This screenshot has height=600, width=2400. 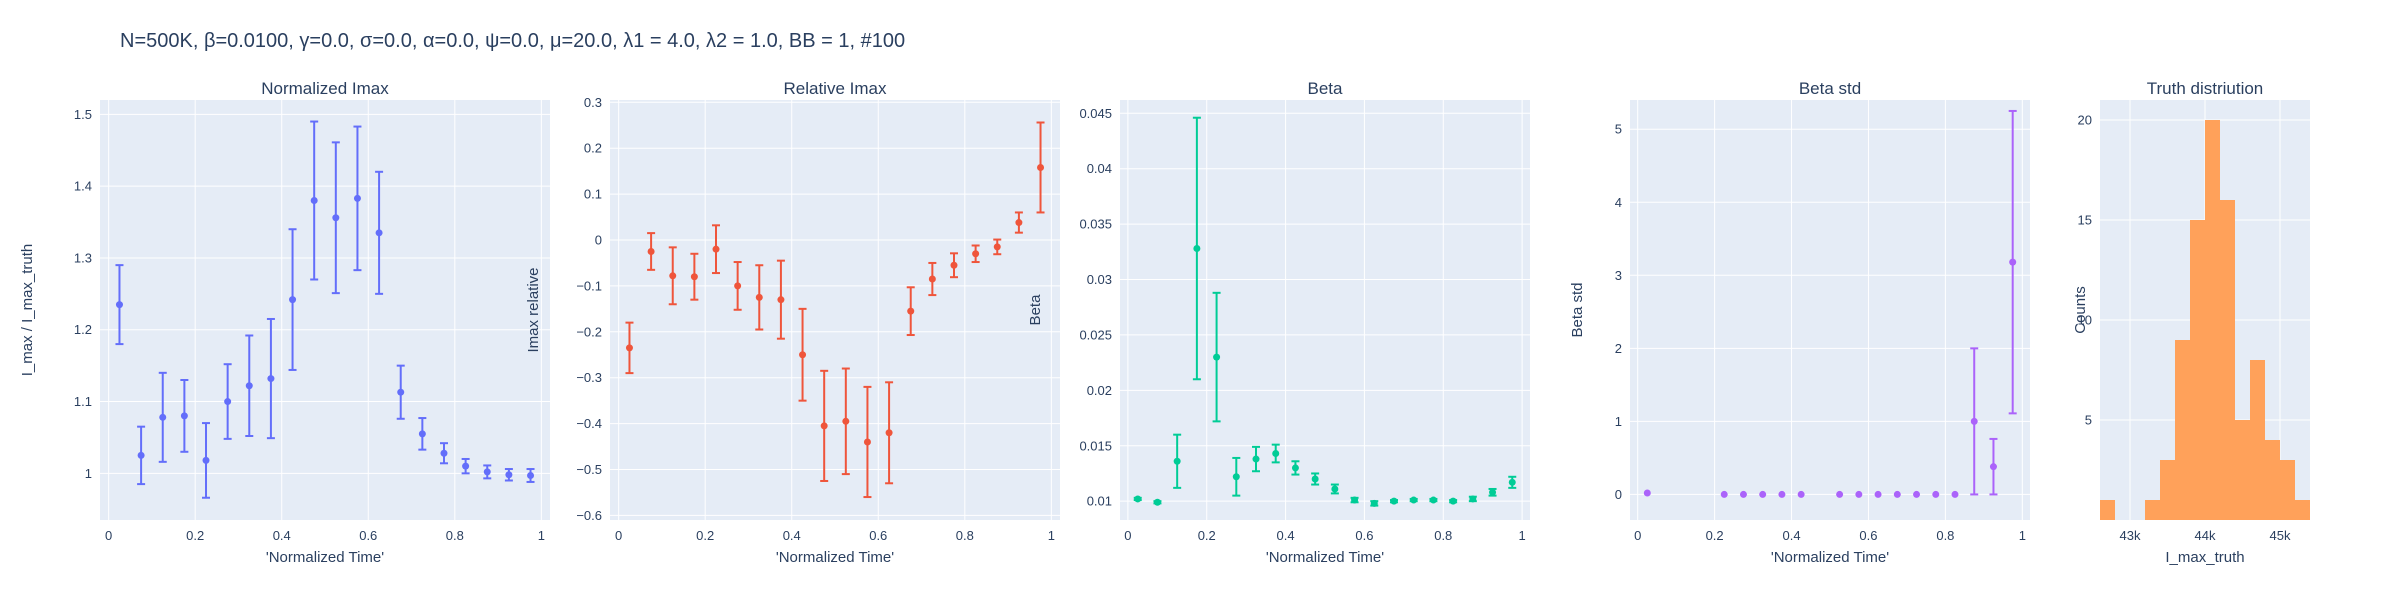 I want to click on panel-3-y-tick-label: 0.04, so click(x=1099, y=168).